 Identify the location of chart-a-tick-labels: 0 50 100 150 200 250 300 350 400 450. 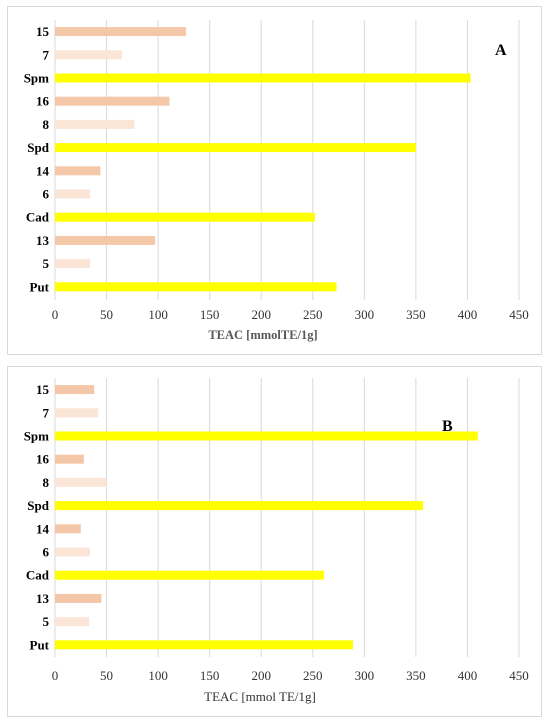
(290, 314).